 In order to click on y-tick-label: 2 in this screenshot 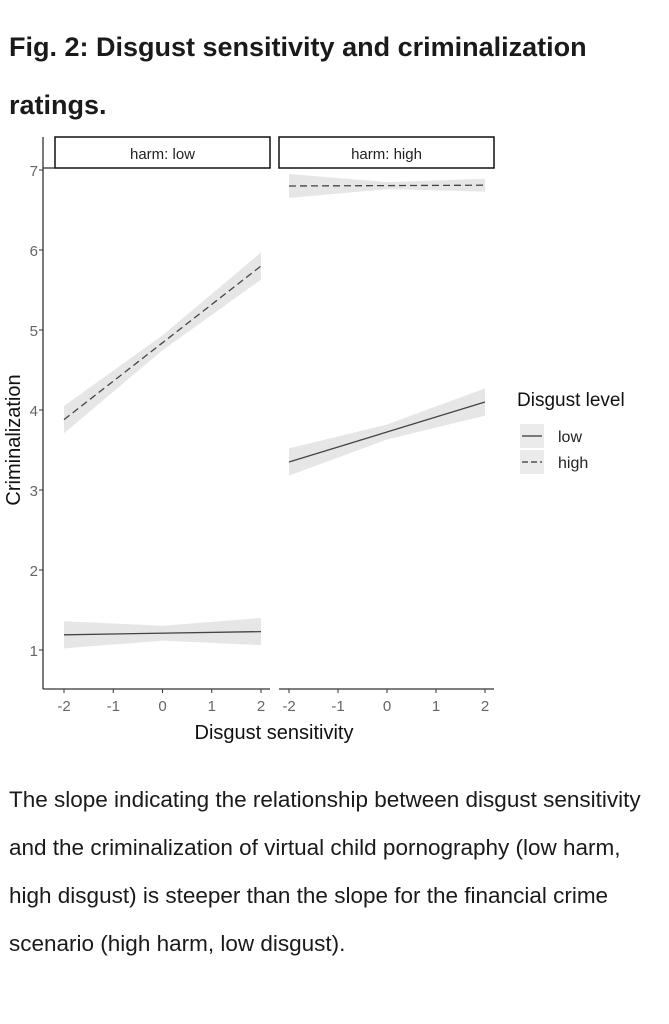, I will do `click(34, 571)`.